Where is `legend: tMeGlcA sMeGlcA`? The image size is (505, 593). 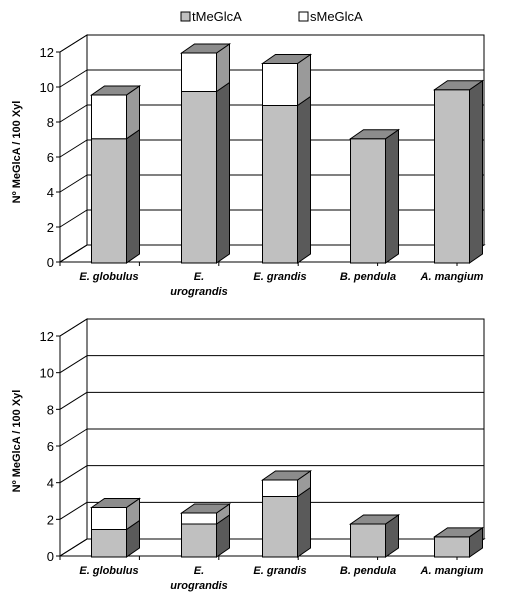 legend: tMeGlcA sMeGlcA is located at coordinates (271, 16).